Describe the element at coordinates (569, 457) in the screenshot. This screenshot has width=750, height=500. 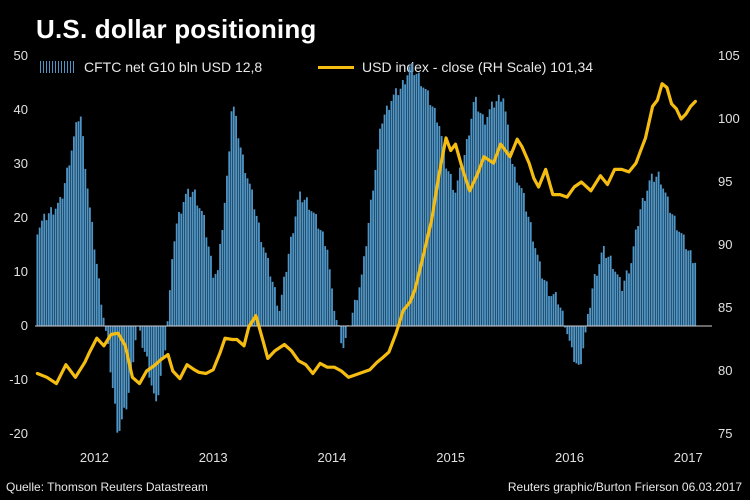
I see `x-axis-tick-label: 2016` at that location.